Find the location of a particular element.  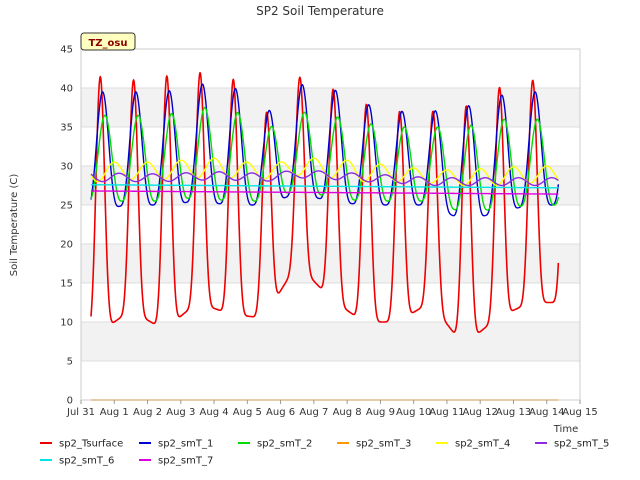

legend-item-sp2_Tsurface: sp2_Tsurface is located at coordinates (81, 444).